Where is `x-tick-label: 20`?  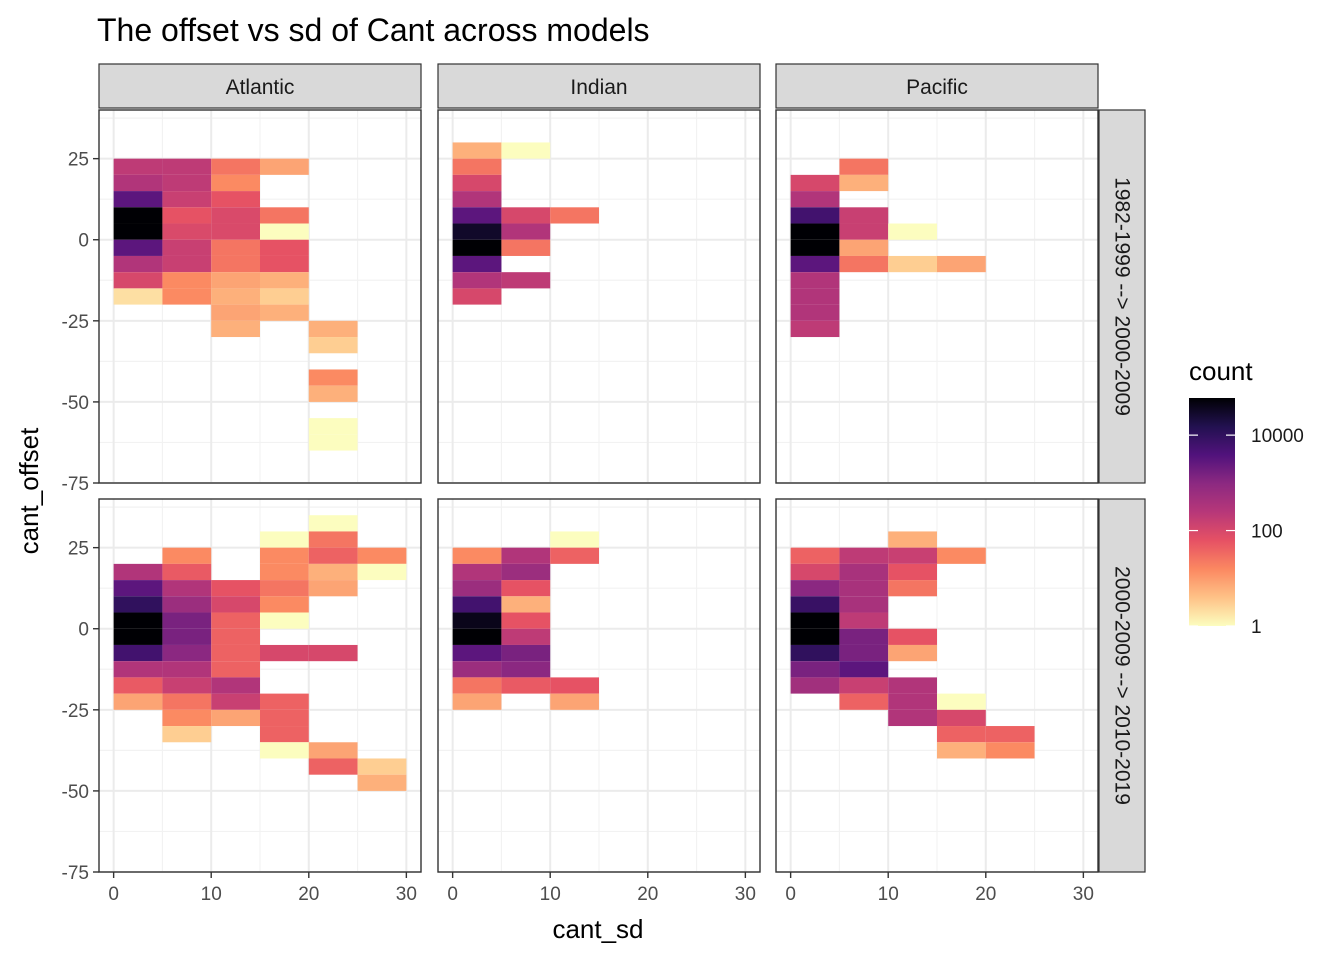
x-tick-label: 20 is located at coordinates (985, 894).